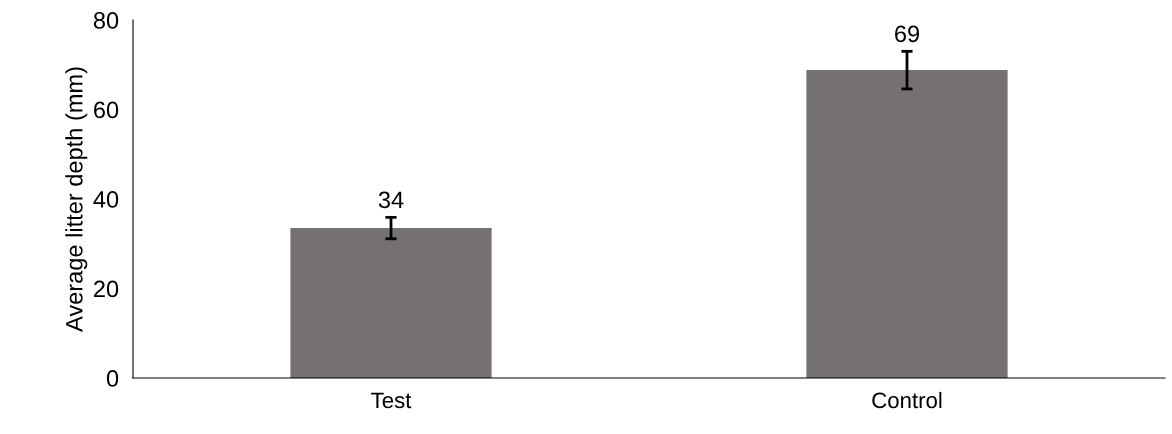  I want to click on data-label: 69, so click(907, 34).